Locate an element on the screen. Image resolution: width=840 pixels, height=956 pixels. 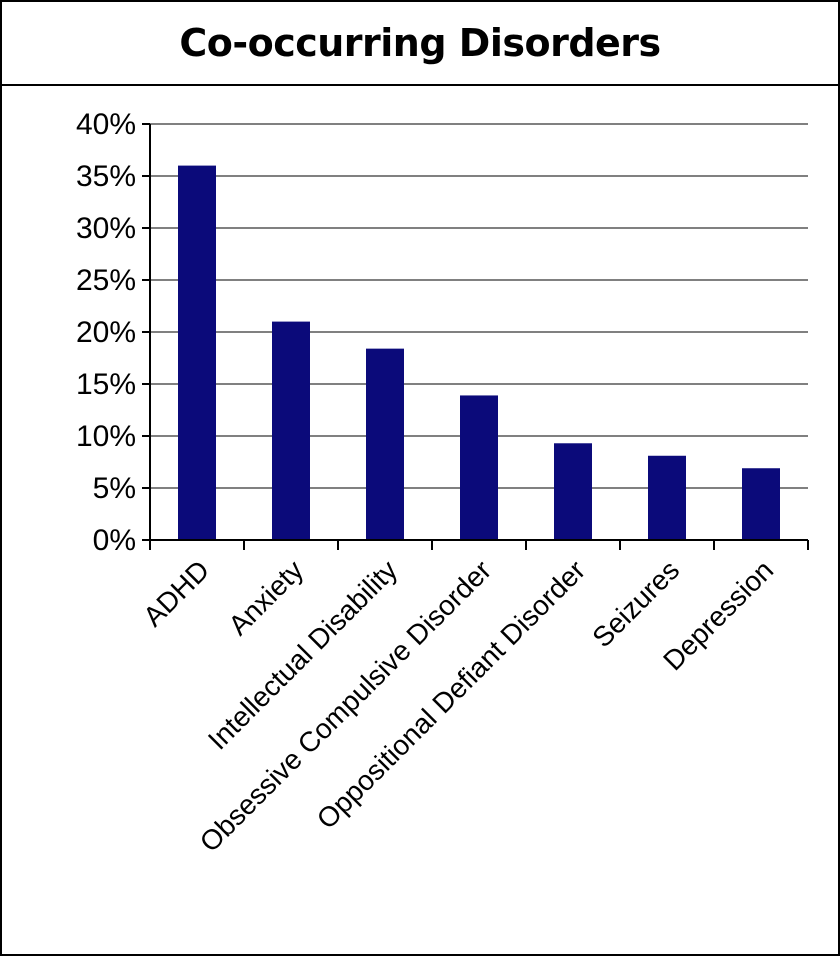
y-tick-label: 35% is located at coordinates (106, 176).